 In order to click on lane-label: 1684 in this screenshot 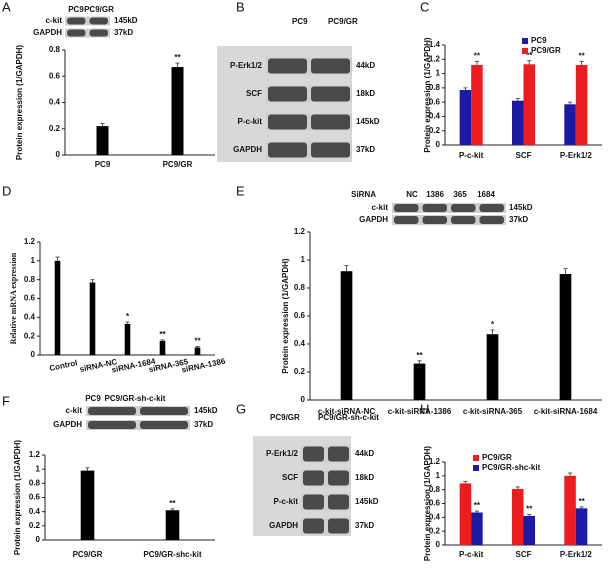, I will do `click(486, 194)`.